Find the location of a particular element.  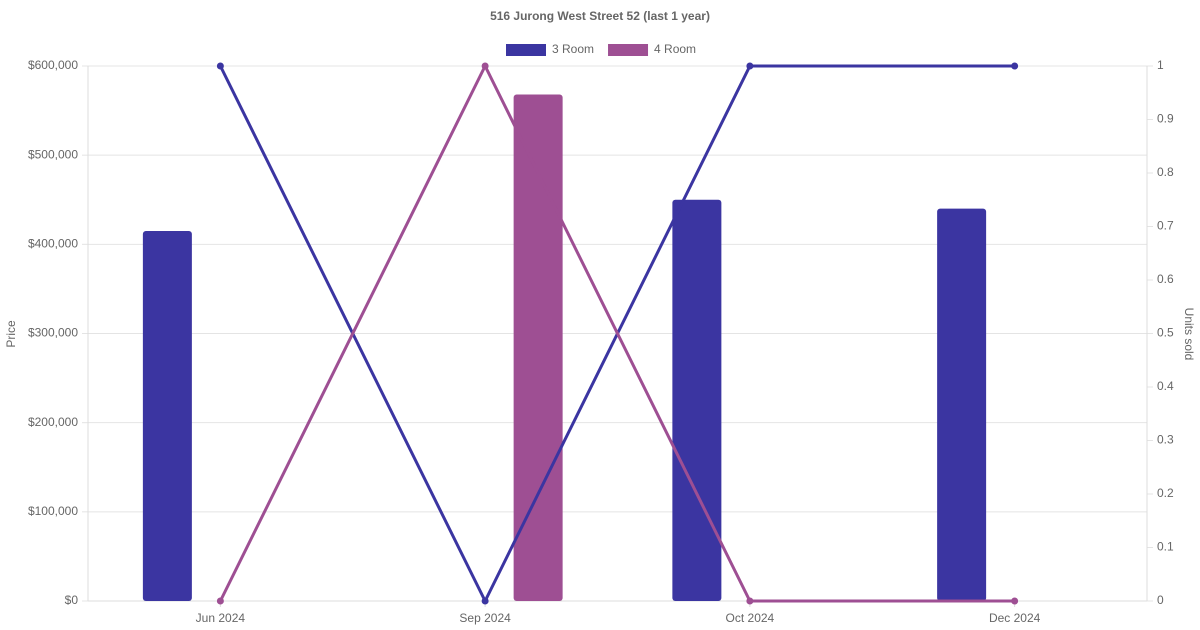

x-tick-label: Jun 2024 is located at coordinates (221, 618).